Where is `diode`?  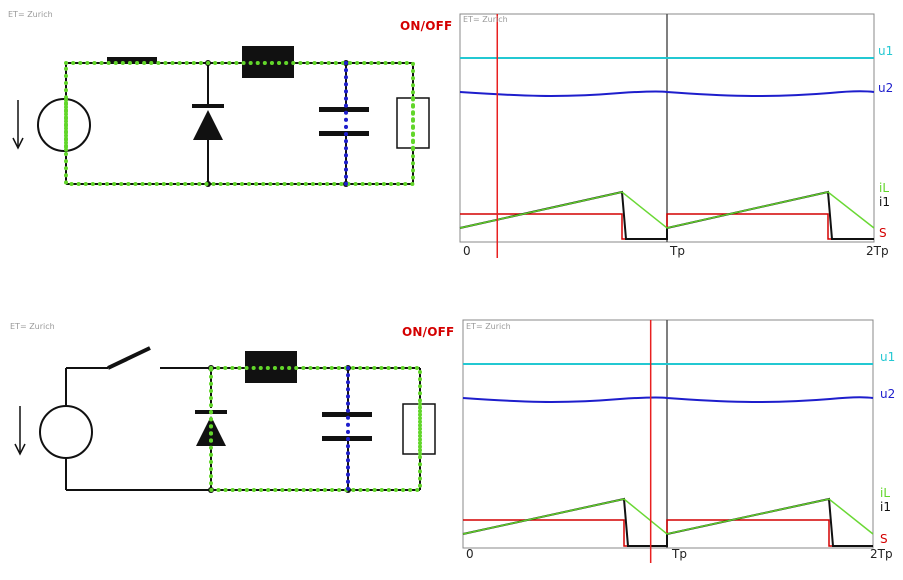 diode is located at coordinates (208, 122).